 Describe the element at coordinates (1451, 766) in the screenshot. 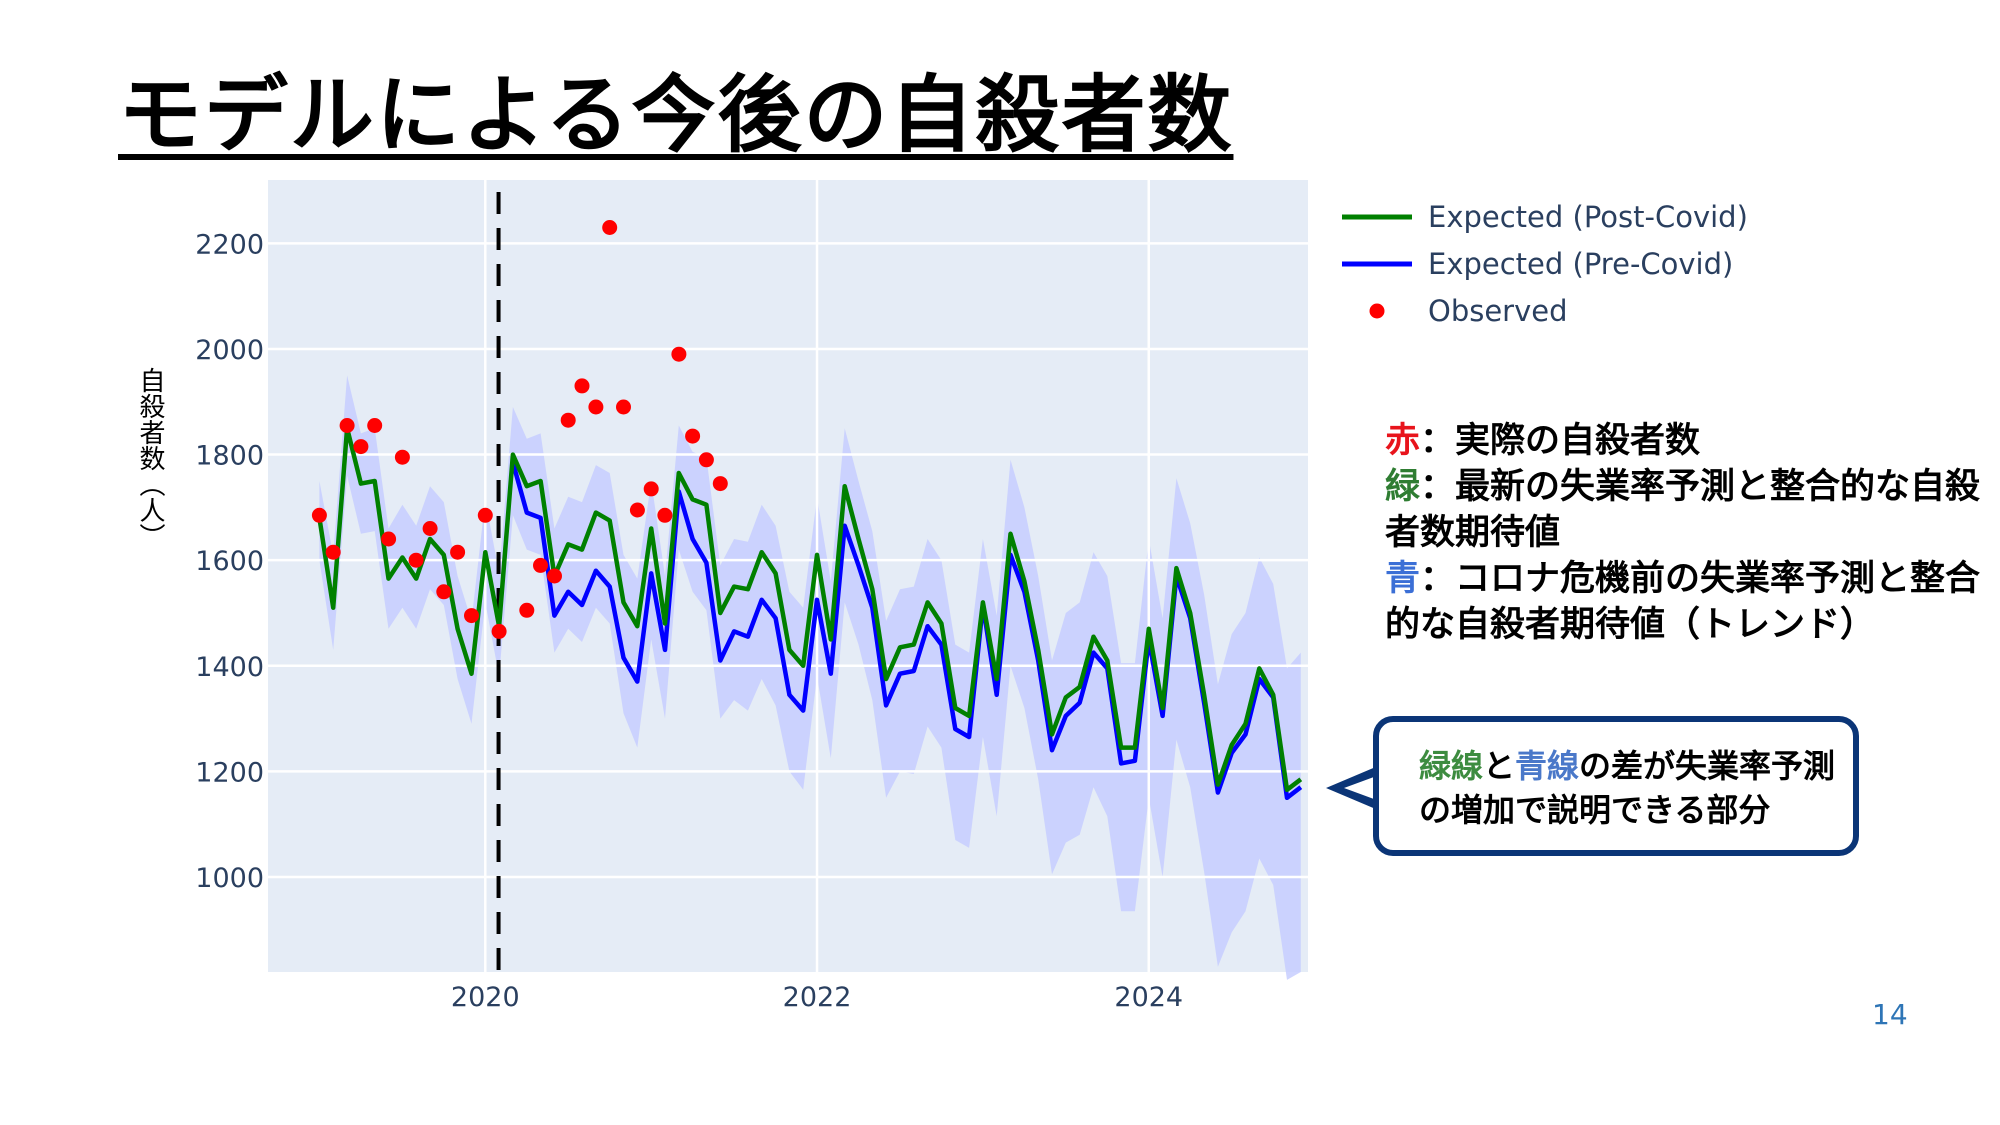

I see `callout-green-word: 緑線` at that location.